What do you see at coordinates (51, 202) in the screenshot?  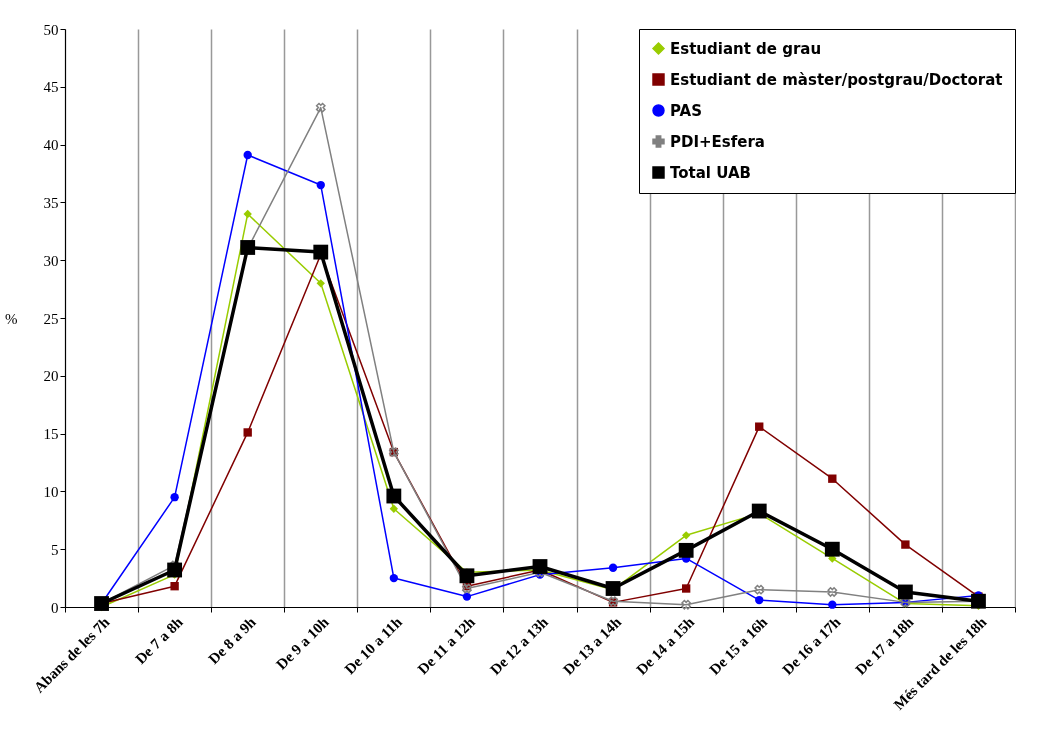 I see `y-tick-label: 35` at bounding box center [51, 202].